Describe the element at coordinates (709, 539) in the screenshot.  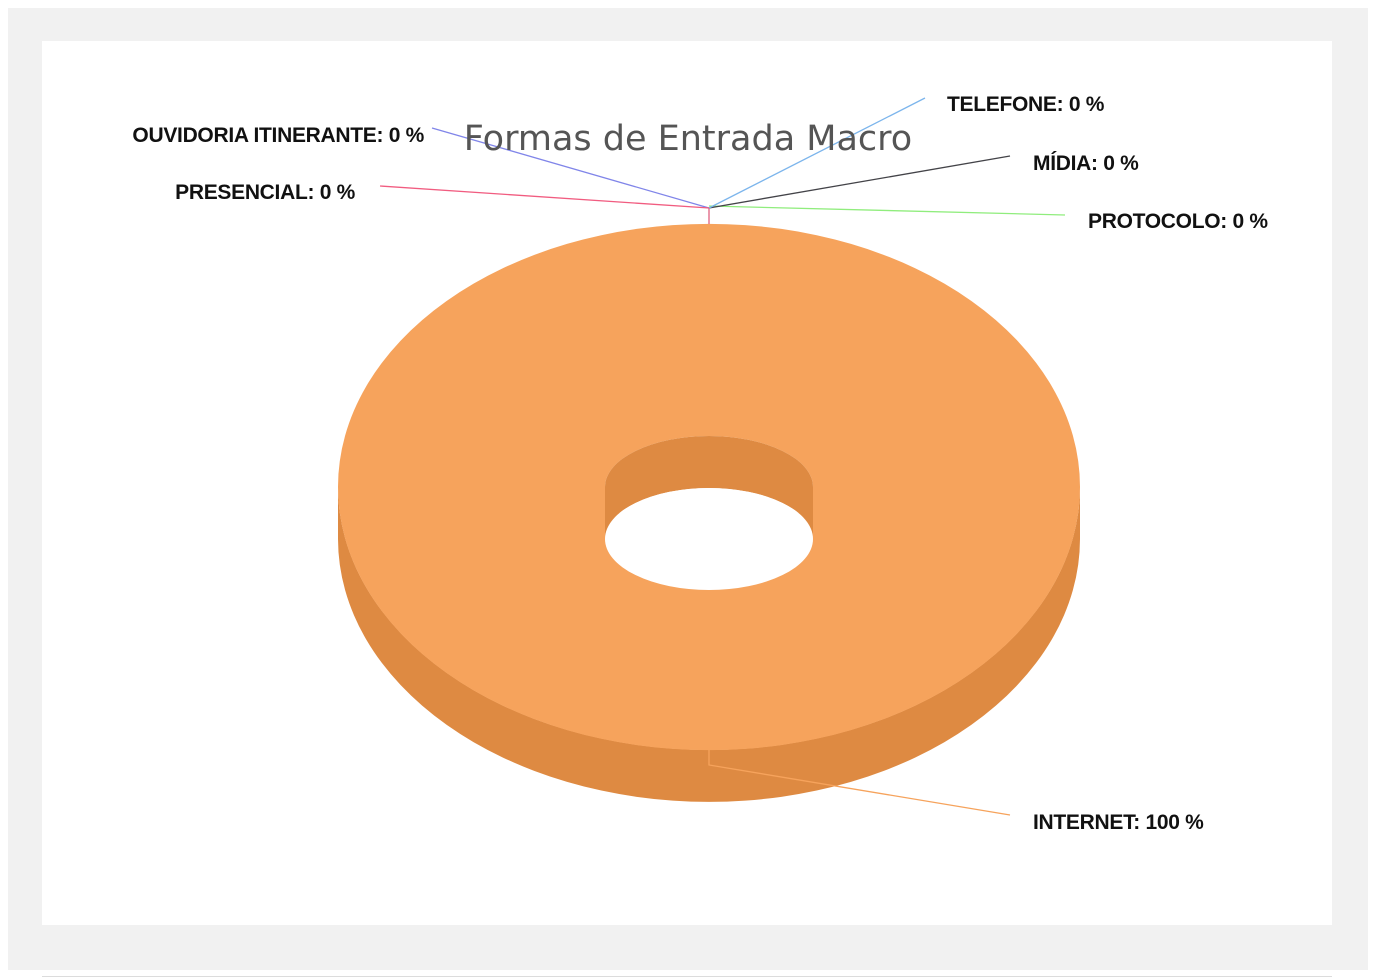
I see `donut-hole` at that location.